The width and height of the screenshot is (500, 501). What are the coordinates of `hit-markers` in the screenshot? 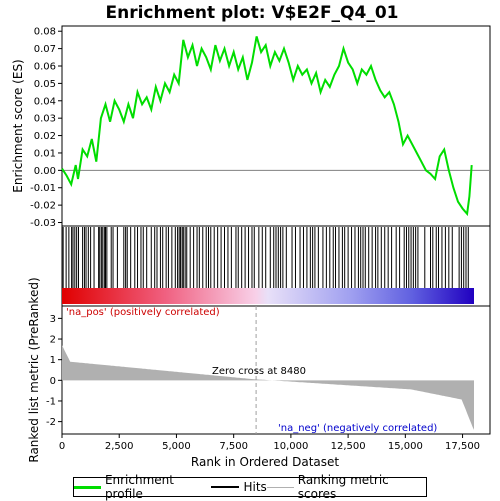 It's located at (265, 257).